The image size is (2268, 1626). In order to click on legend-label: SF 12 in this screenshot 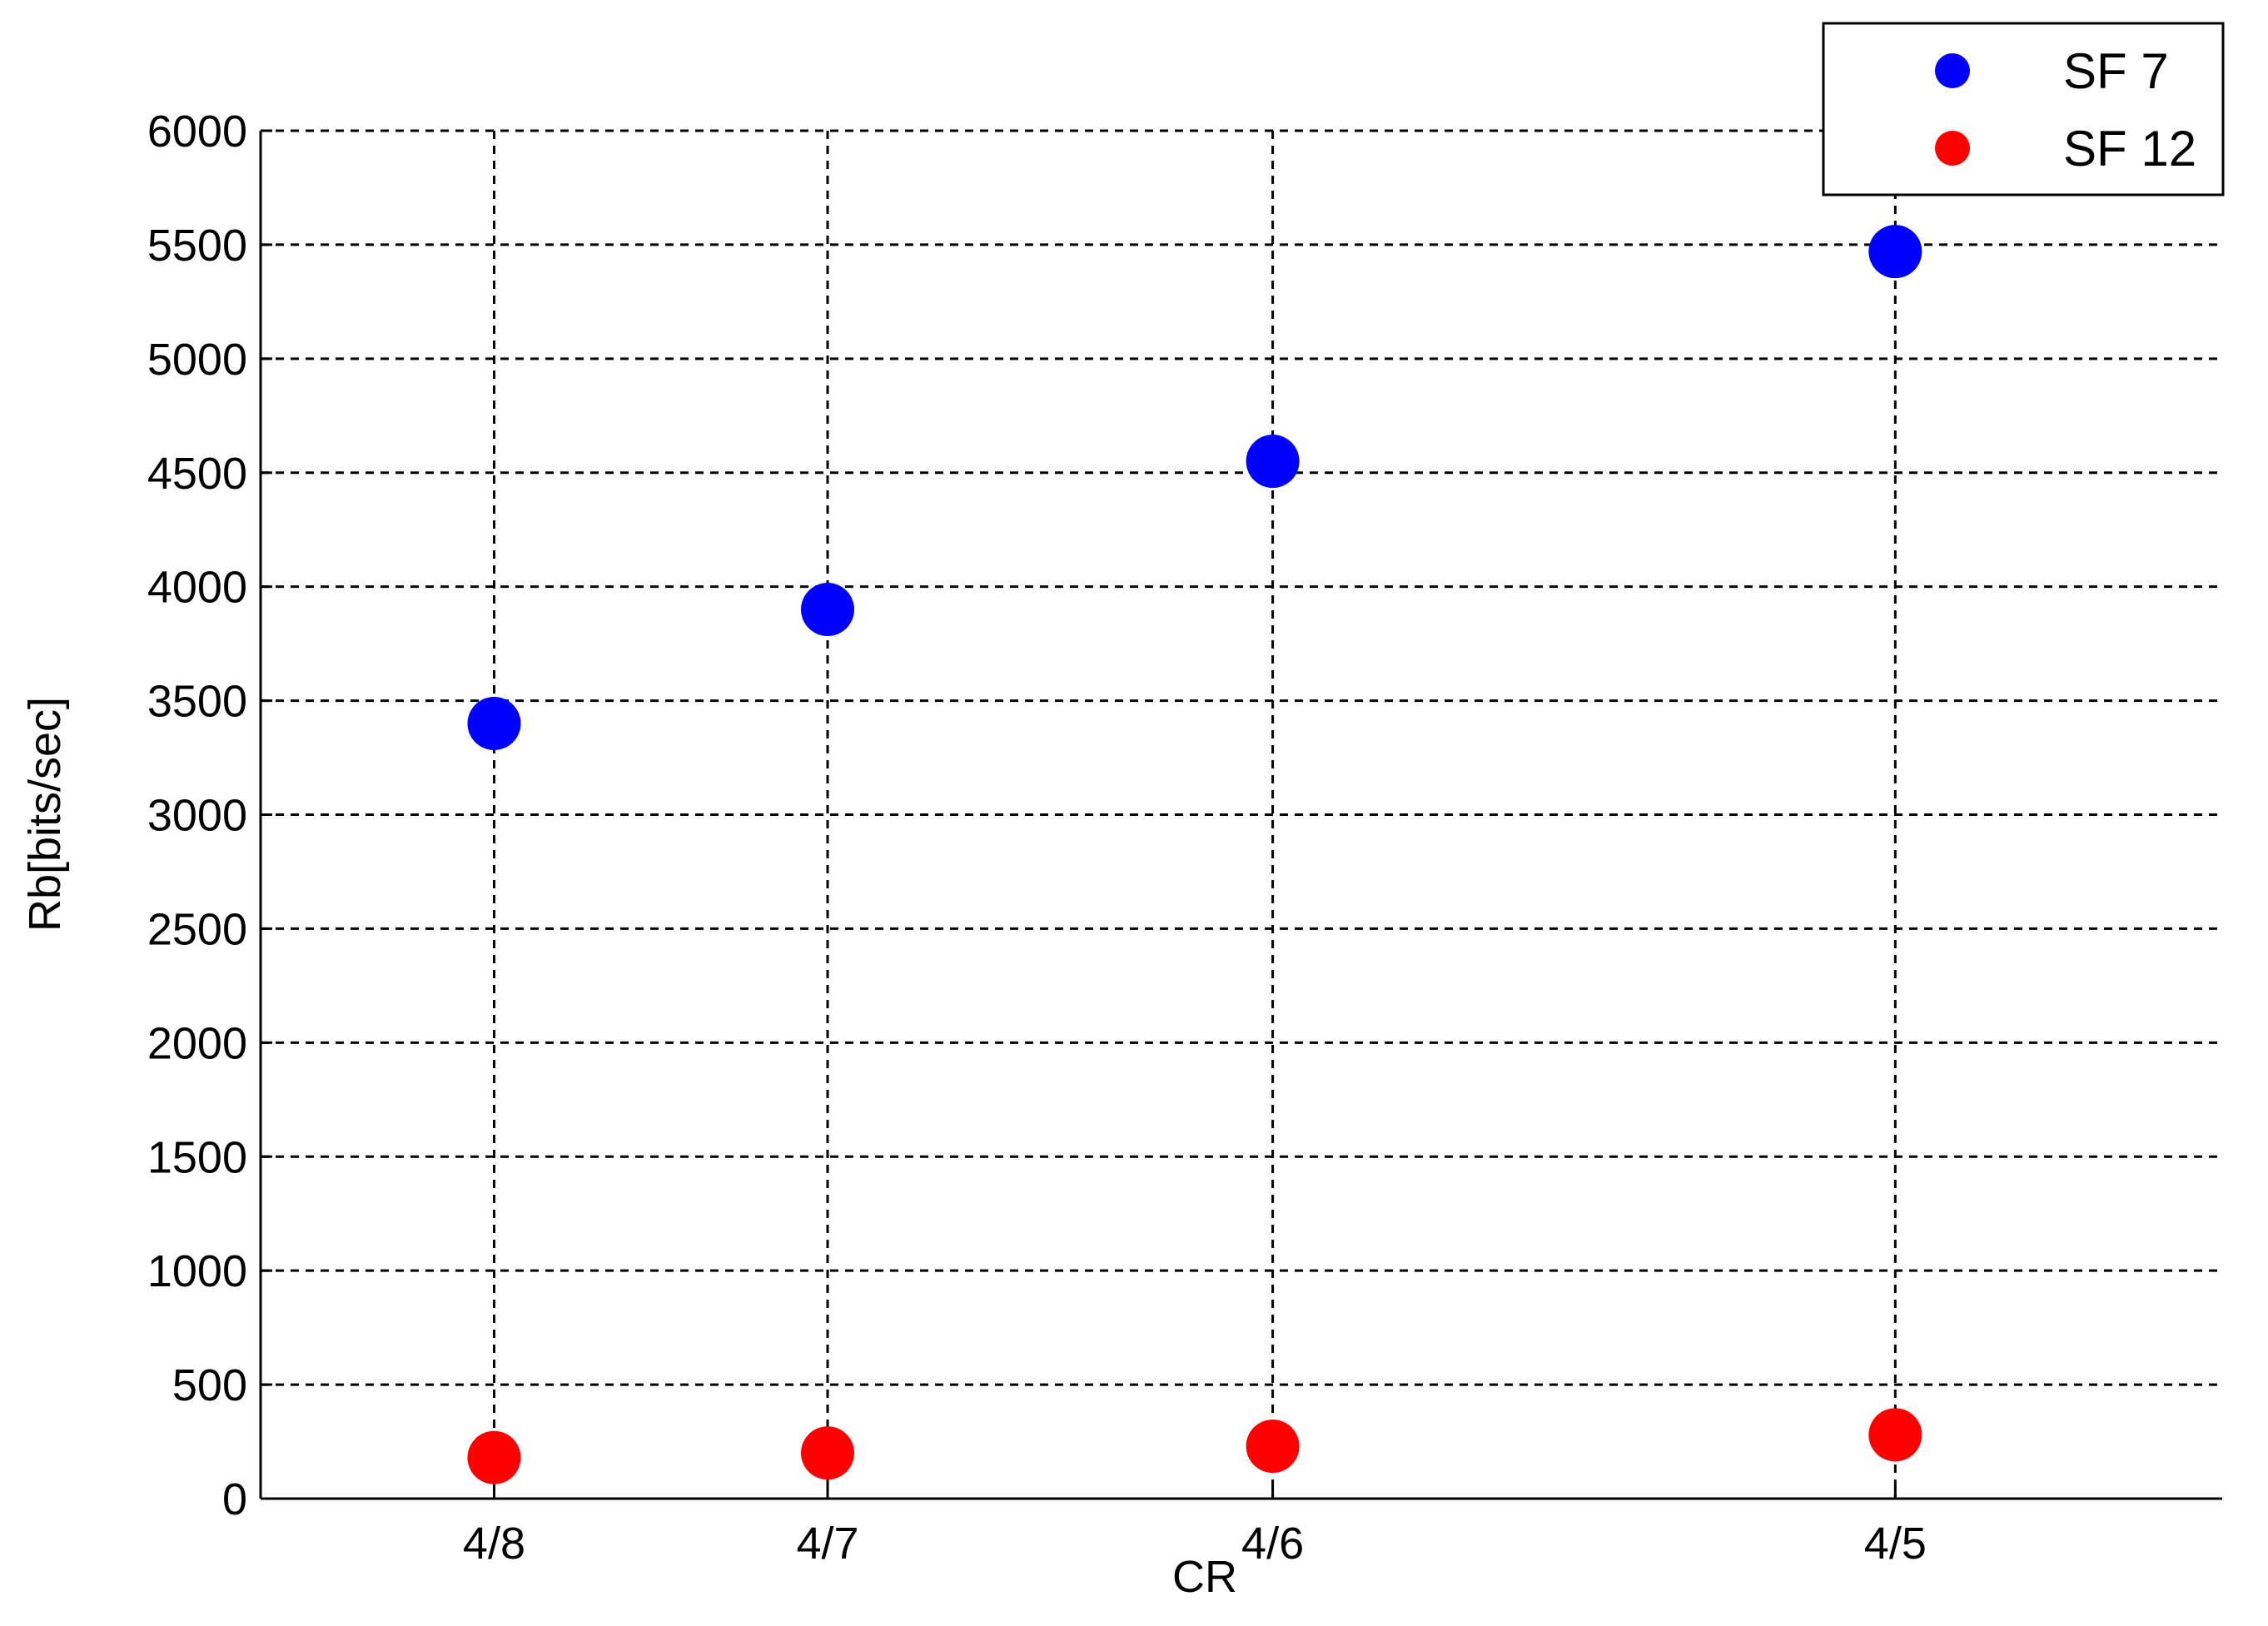, I will do `click(2129, 149)`.